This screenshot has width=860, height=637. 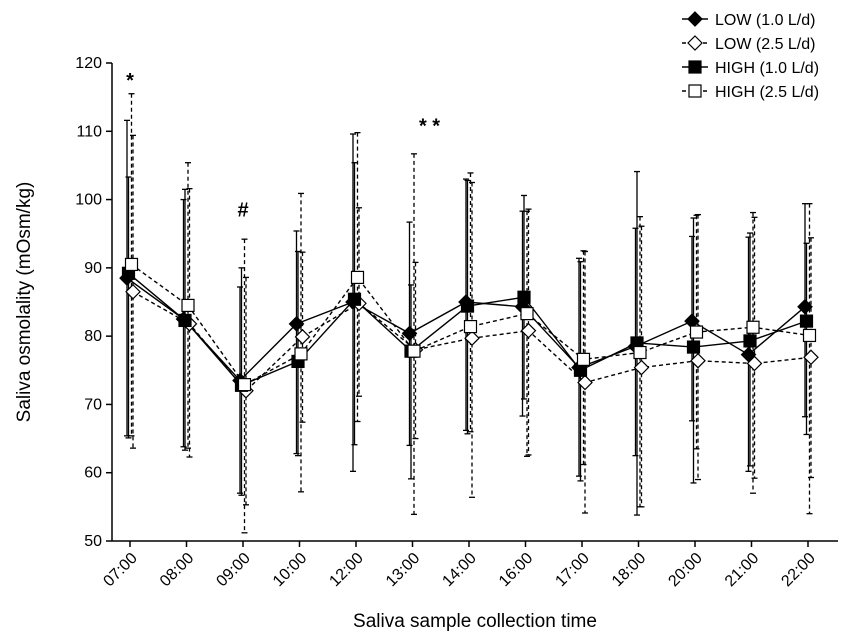 I want to click on y-tick-label: 50, so click(x=93, y=541).